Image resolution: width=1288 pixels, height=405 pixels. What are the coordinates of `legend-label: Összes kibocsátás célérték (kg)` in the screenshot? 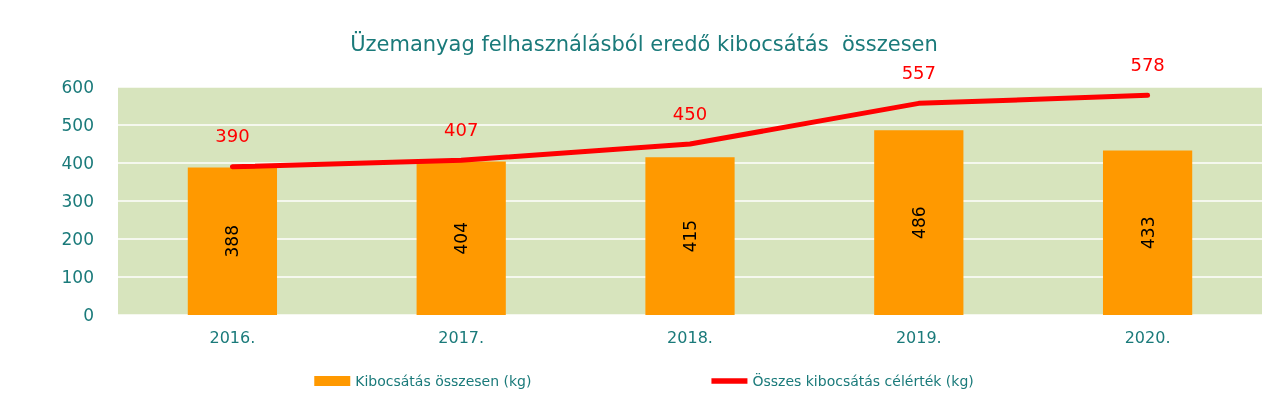 It's located at (863, 380).